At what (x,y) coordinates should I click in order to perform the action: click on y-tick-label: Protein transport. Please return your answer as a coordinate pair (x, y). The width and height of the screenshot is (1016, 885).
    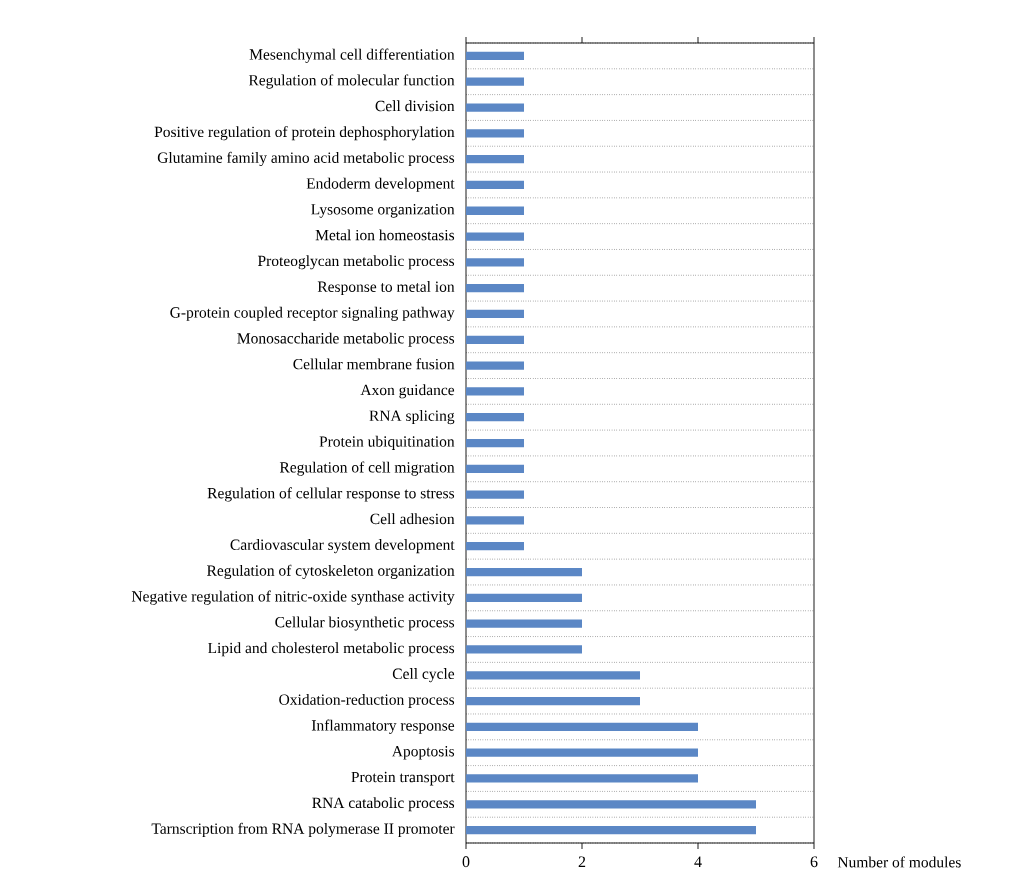
    Looking at the image, I should click on (403, 778).